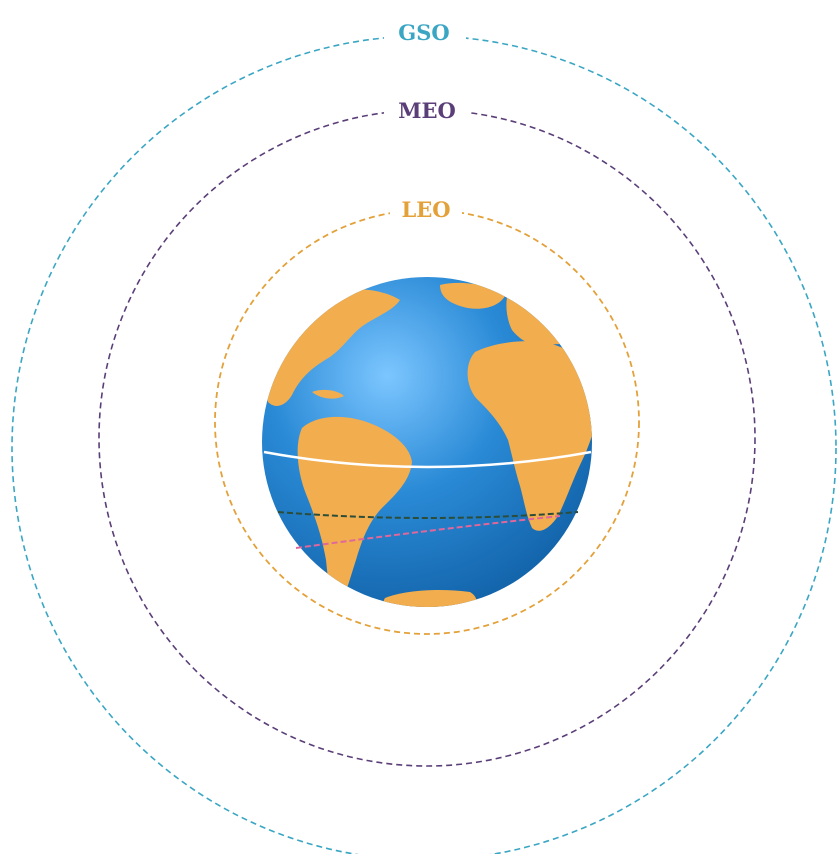 The height and width of the screenshot is (854, 837). What do you see at coordinates (428, 515) in the screenshot?
I see `dark-latitude-line` at bounding box center [428, 515].